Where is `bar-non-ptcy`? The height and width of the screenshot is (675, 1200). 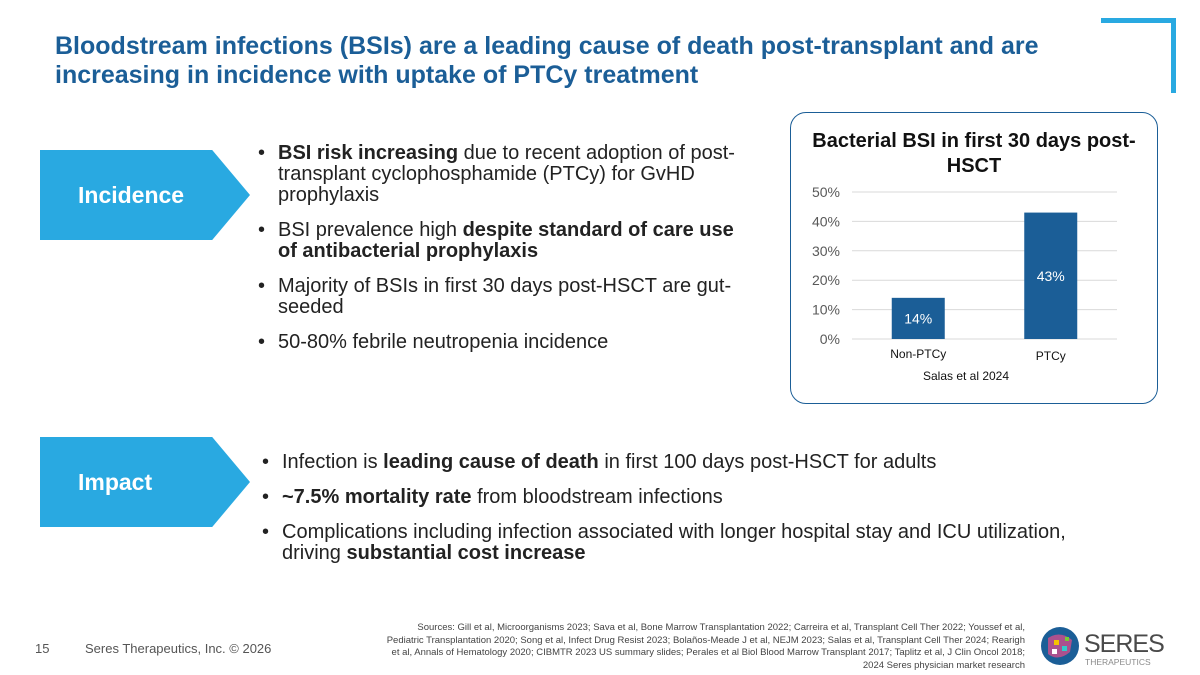 bar-non-ptcy is located at coordinates (918, 318).